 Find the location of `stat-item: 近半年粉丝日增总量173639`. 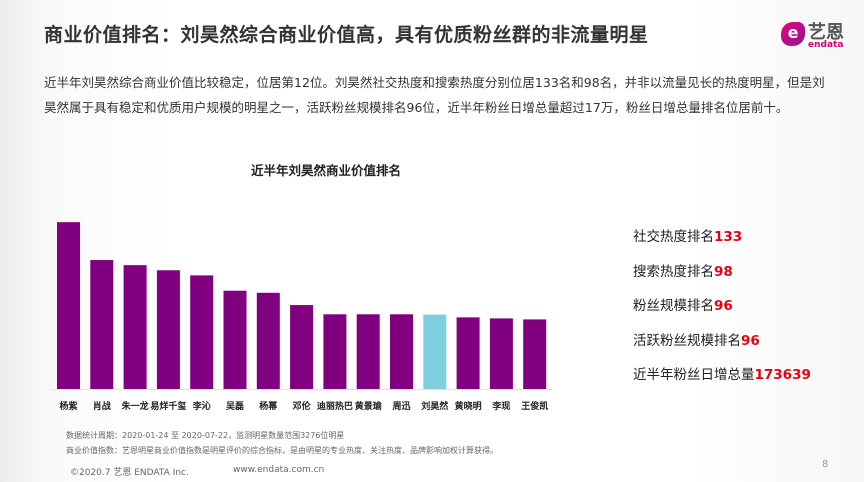

stat-item: 近半年粉丝日增总量173639 is located at coordinates (722, 373).